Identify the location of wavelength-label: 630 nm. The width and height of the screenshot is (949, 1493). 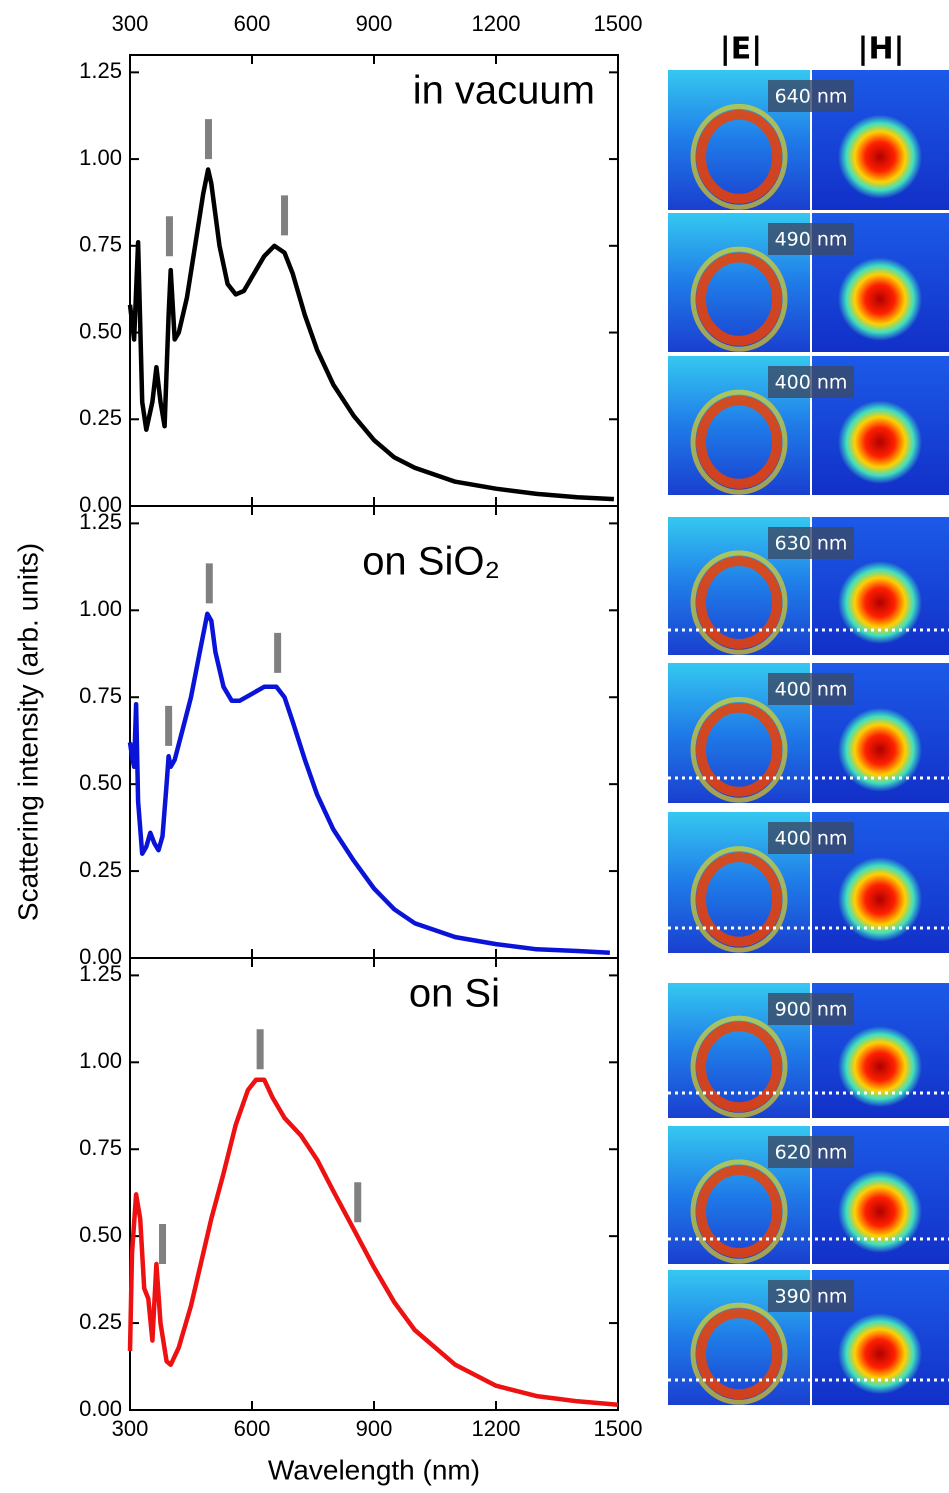
(811, 544).